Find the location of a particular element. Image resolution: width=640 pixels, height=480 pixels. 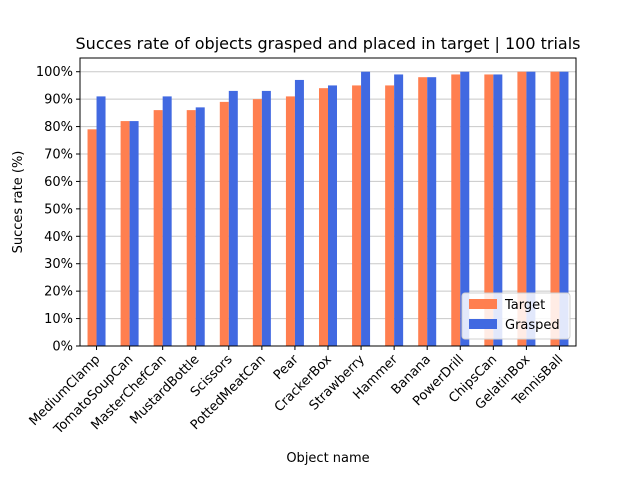

bar-grasped-tomatosoupcan is located at coordinates (134, 233).